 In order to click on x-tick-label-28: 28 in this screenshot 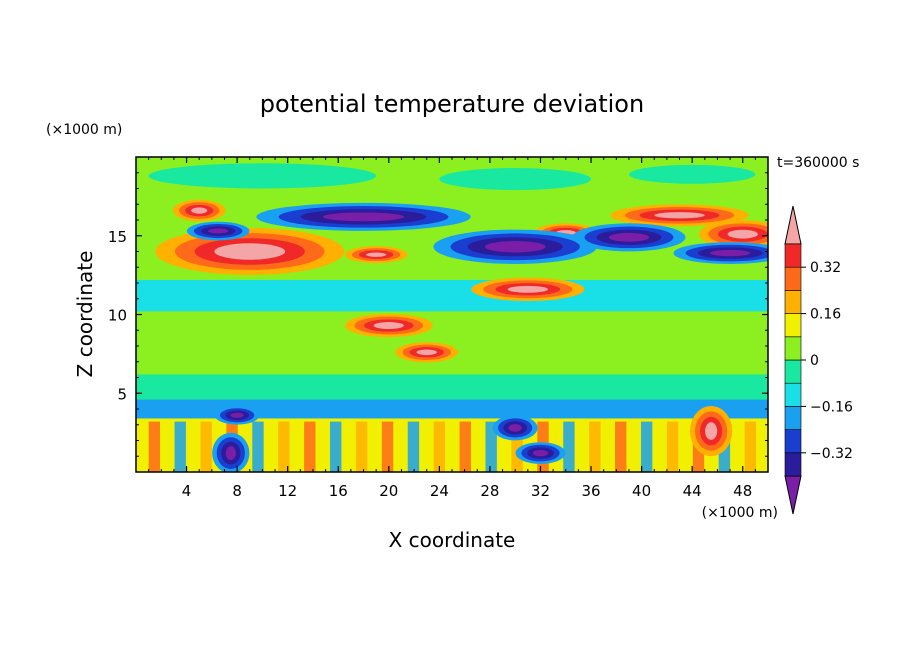, I will do `click(489, 491)`.